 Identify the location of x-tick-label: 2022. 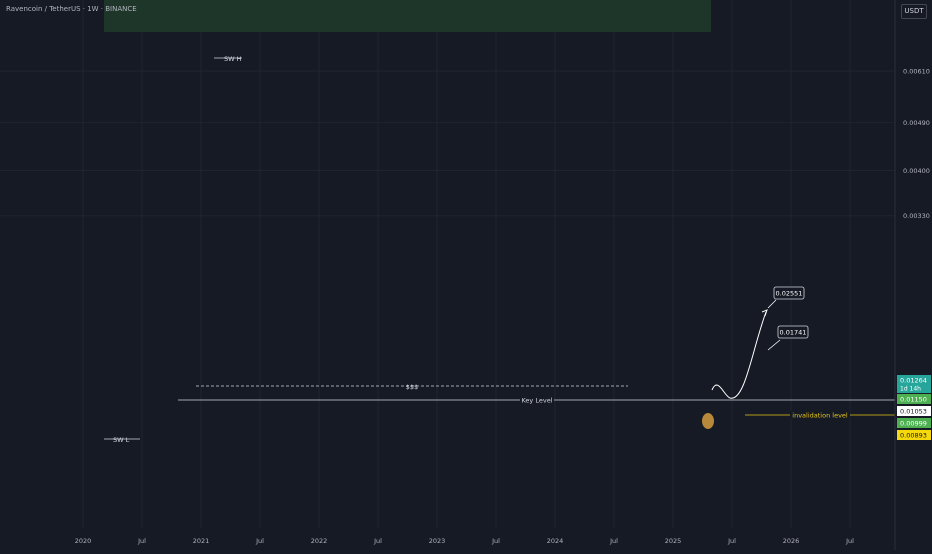
(319, 541).